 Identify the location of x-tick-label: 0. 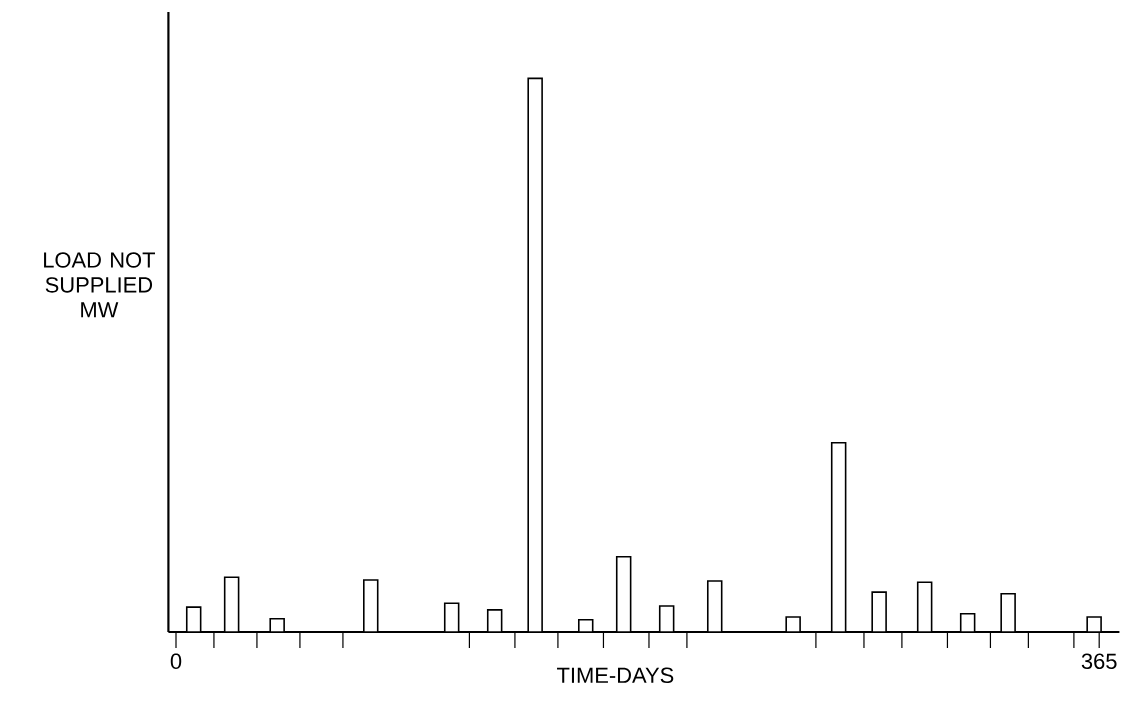
(176, 661).